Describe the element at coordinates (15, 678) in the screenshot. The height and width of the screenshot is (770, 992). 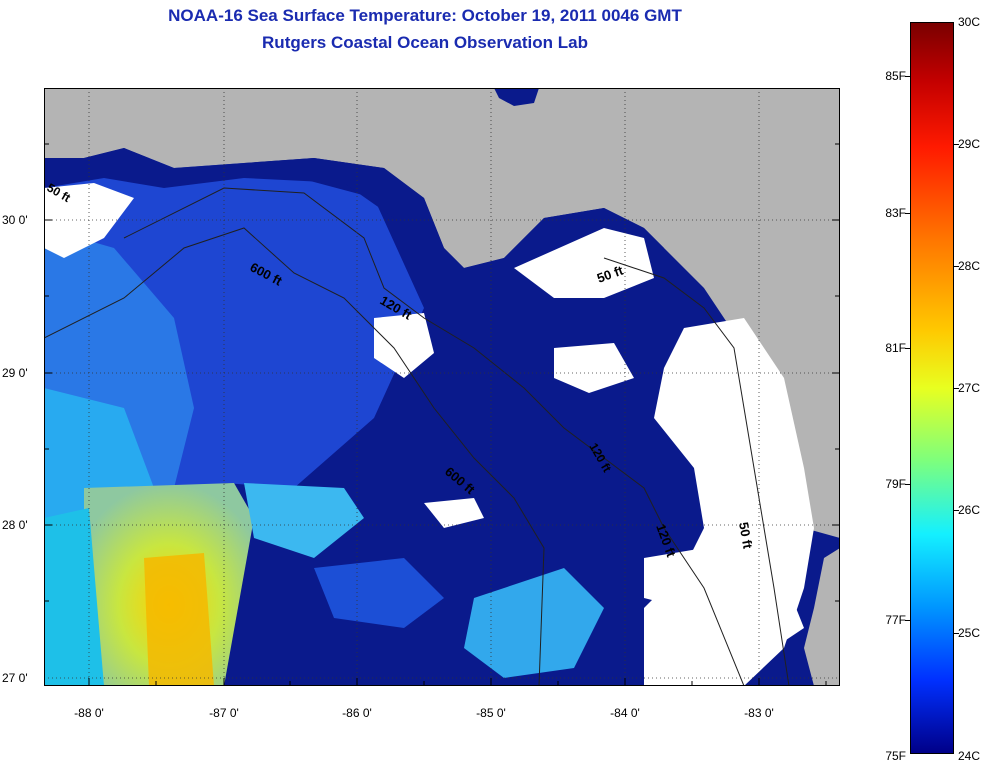
I see `latitude-tick-label: 27 0'` at that location.